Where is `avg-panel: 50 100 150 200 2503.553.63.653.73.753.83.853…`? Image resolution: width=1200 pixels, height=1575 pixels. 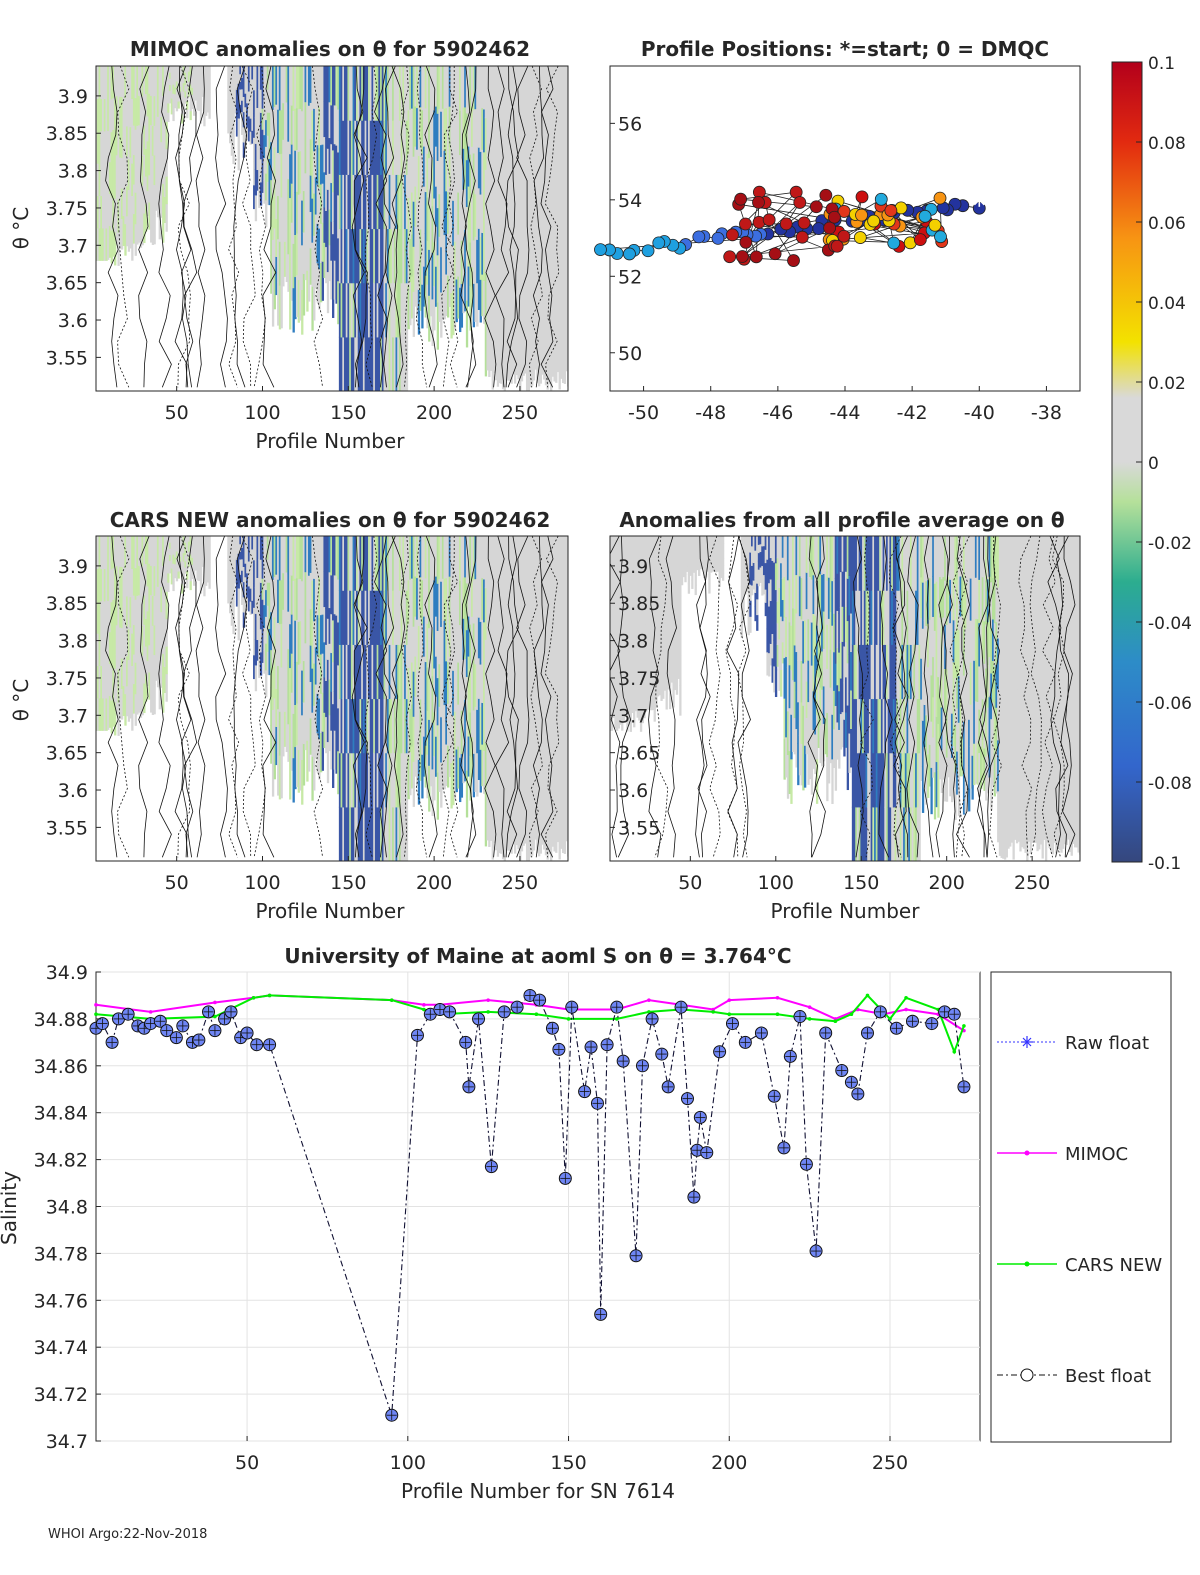
avg-panel: 50 100 150 200 2503.553.63.653.73.753.83.853… is located at coordinates (845, 715).